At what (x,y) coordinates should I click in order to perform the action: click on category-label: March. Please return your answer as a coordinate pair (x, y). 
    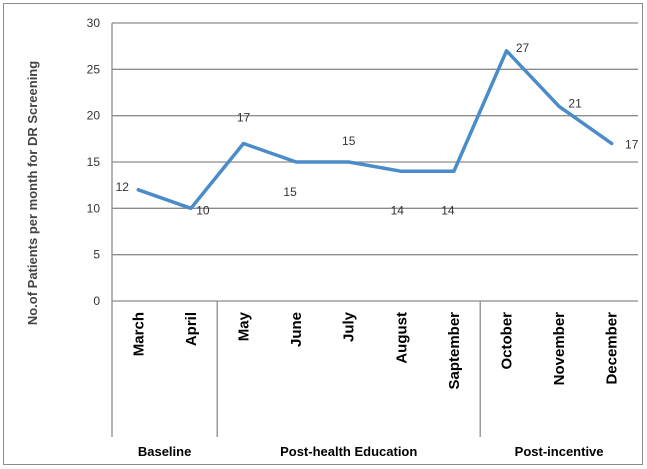
    Looking at the image, I should click on (138, 334).